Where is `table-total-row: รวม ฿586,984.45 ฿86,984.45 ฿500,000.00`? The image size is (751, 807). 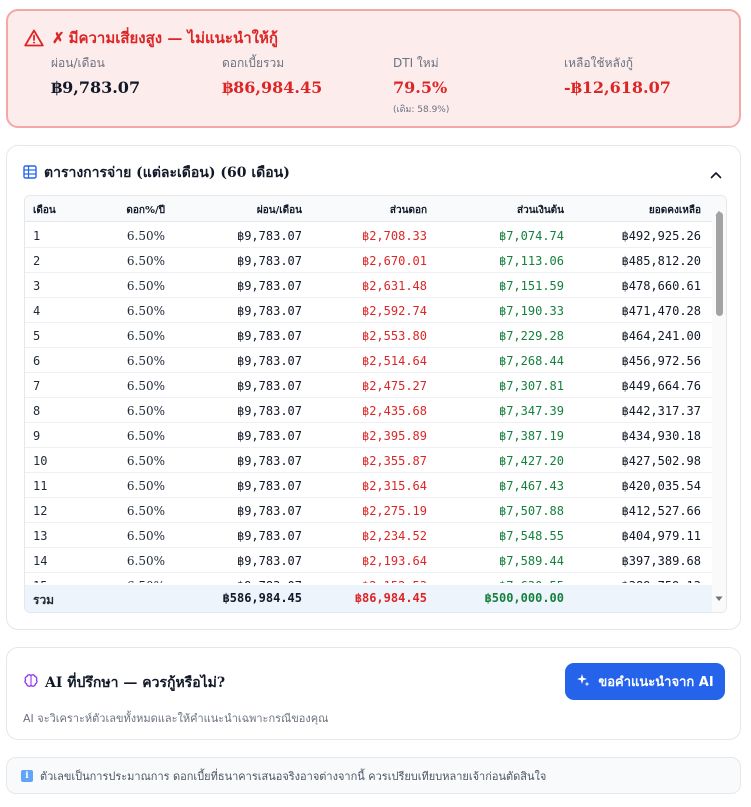
table-total-row: รวม ฿586,984.45 ฿86,984.45 ฿500,000.00 is located at coordinates (369, 598).